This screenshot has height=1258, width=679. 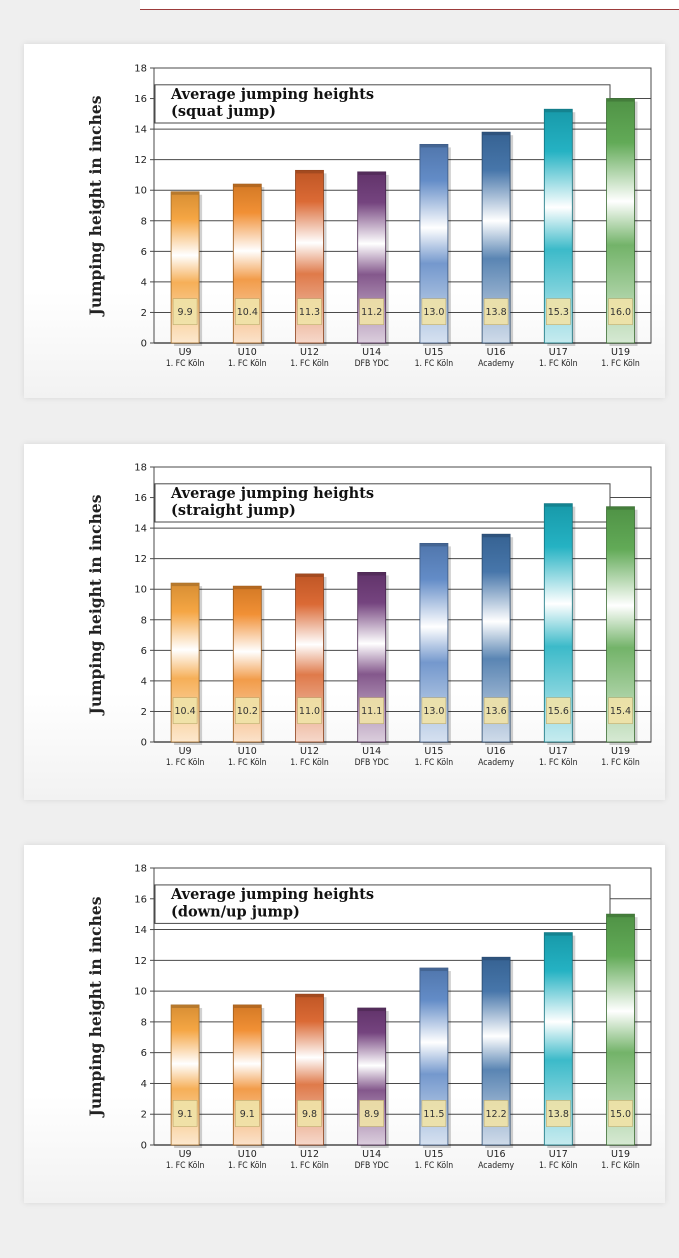 I want to click on title-box, so click(x=382, y=904).